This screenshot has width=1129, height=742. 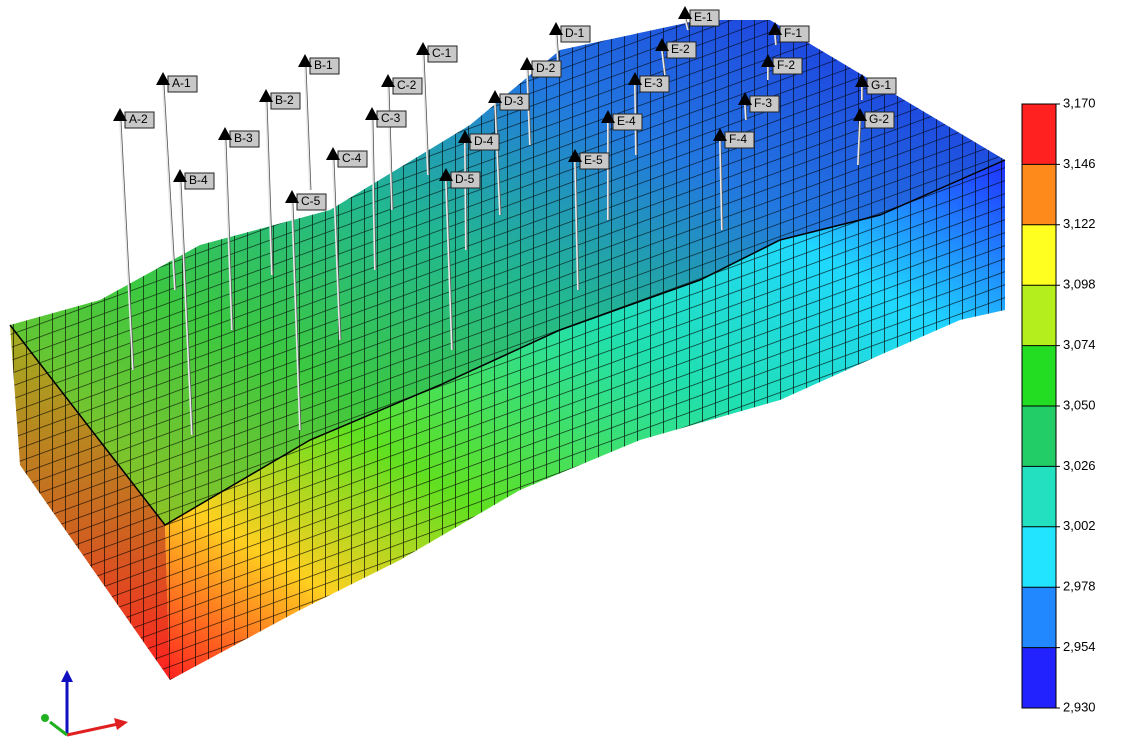 I want to click on well-label: G-2, so click(x=879, y=119).